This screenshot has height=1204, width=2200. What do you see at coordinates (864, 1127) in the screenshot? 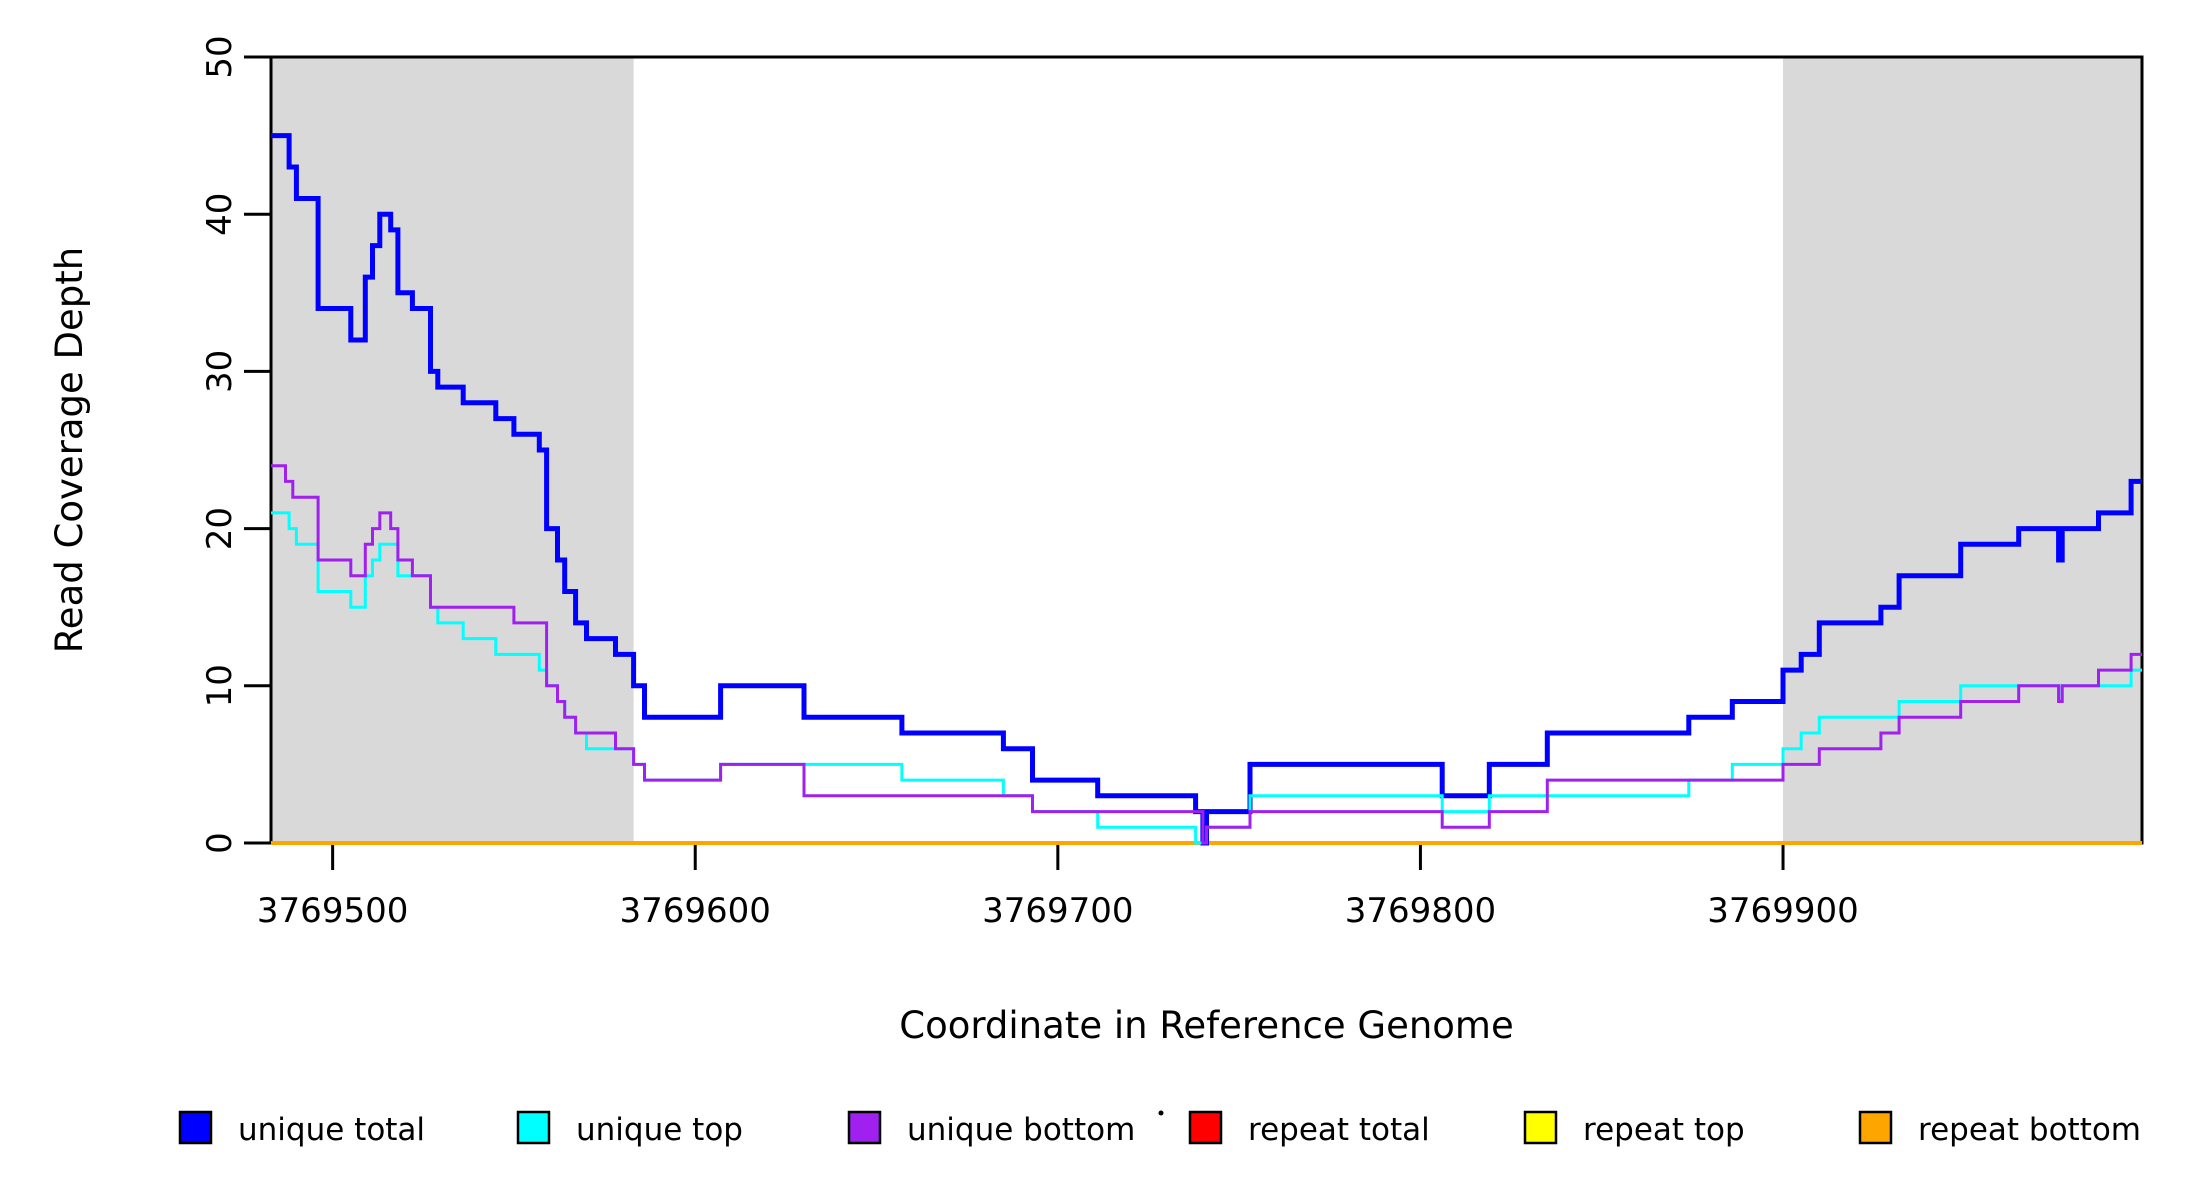
I see `legend-swatch-unique-bottom` at bounding box center [864, 1127].